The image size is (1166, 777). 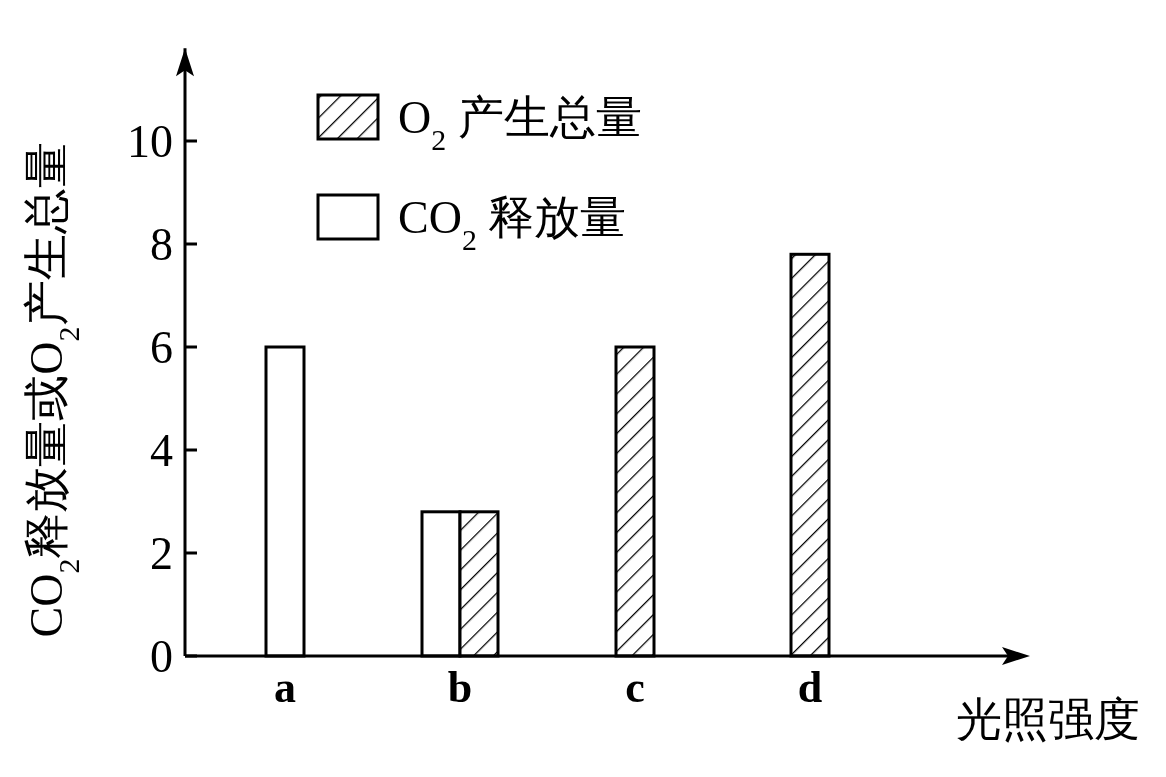 I want to click on y-tick-label: 2, so click(x=161, y=553).